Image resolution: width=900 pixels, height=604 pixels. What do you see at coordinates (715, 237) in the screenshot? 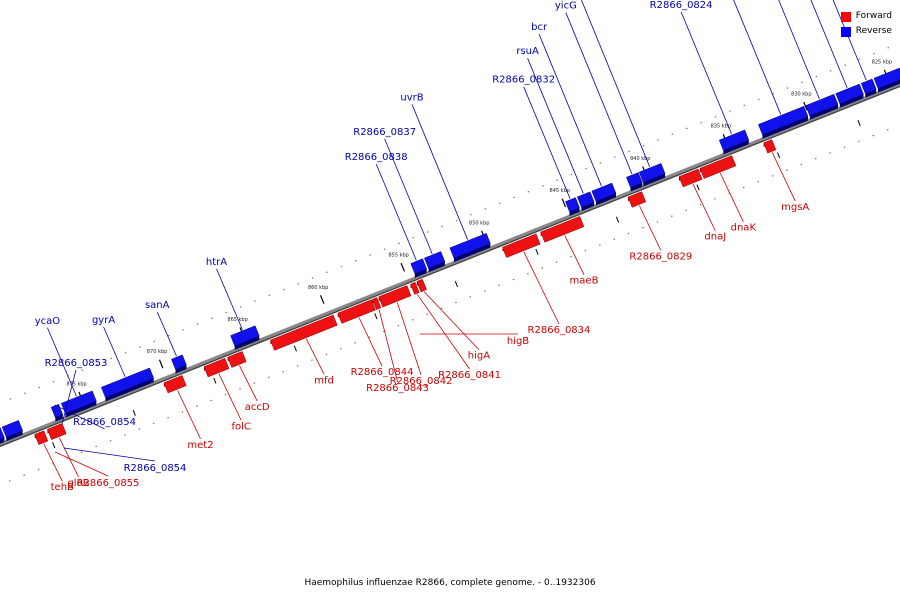
I see `gene-label: dnaJ` at bounding box center [715, 237].